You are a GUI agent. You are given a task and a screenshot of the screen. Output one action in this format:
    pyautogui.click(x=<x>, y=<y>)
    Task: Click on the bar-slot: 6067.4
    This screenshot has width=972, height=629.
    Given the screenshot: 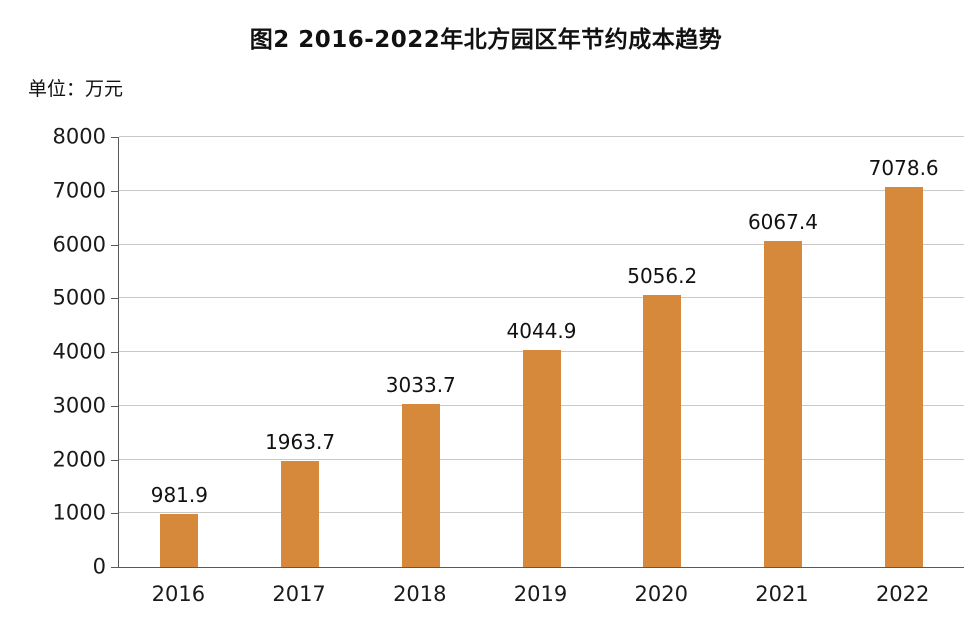 What is the action you would take?
    pyautogui.click(x=783, y=352)
    